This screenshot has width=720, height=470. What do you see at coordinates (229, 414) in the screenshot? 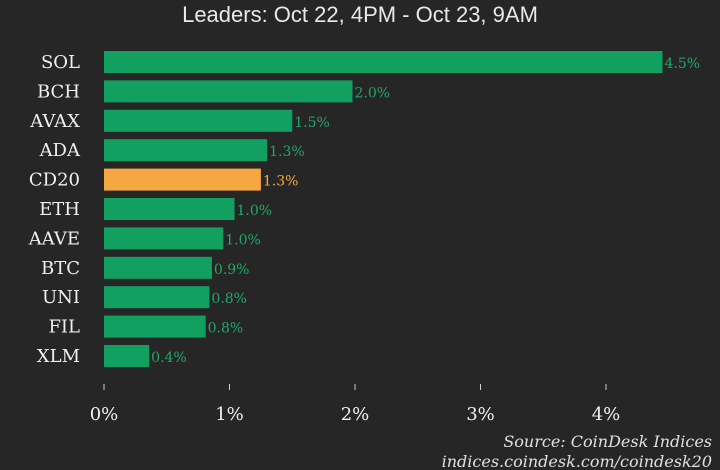
I see `x-tick-label: 1%` at bounding box center [229, 414].